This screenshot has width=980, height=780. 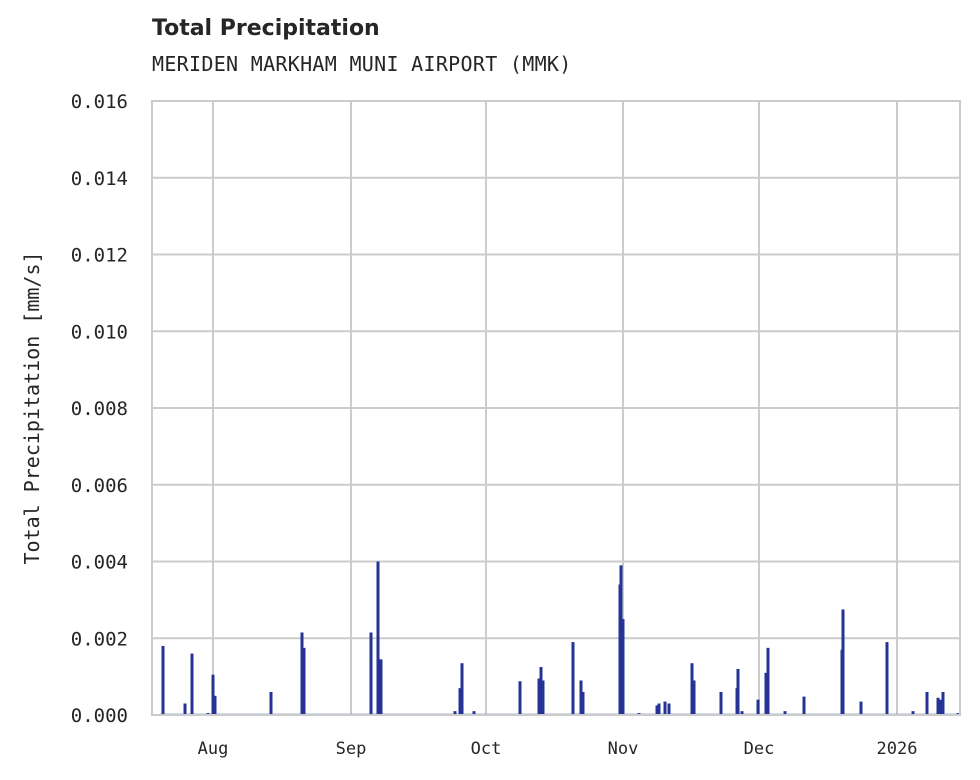 What do you see at coordinates (99, 716) in the screenshot?
I see `y-tick-label: 0.000` at bounding box center [99, 716].